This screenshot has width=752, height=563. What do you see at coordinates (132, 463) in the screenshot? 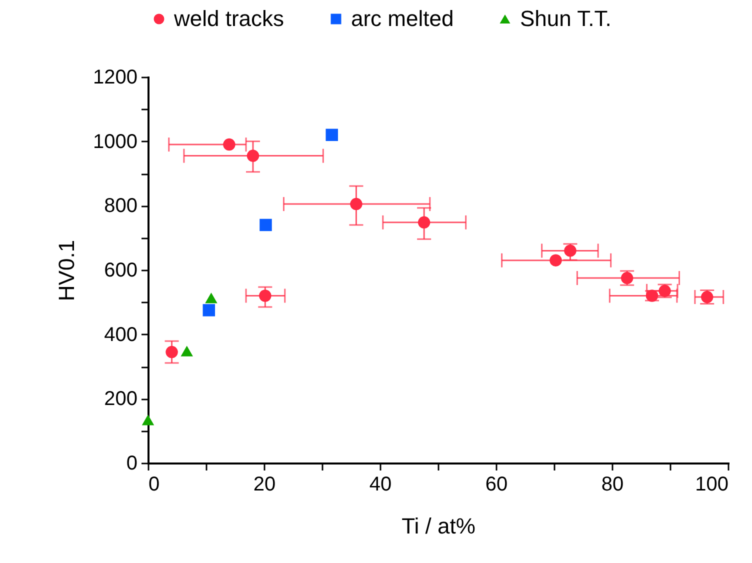
I see `y-tick-label: 0` at bounding box center [132, 463].